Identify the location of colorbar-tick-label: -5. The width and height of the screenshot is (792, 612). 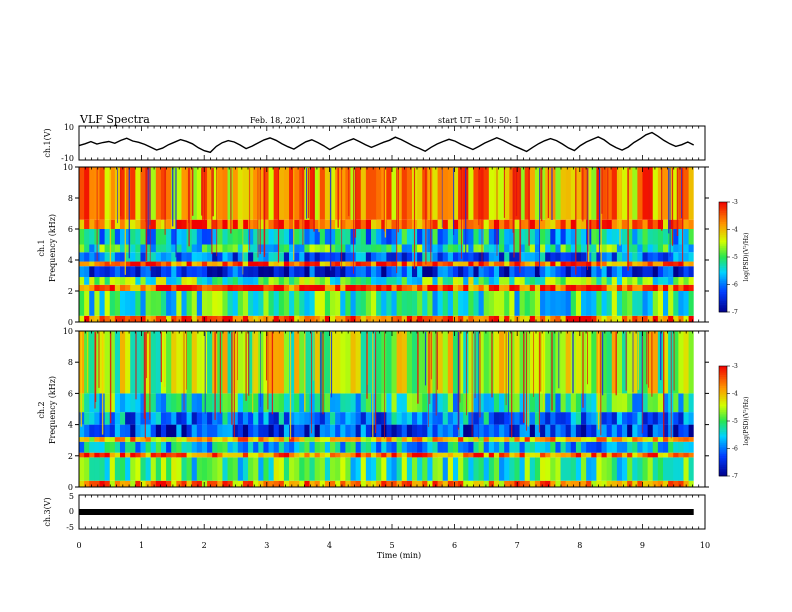
(735, 257).